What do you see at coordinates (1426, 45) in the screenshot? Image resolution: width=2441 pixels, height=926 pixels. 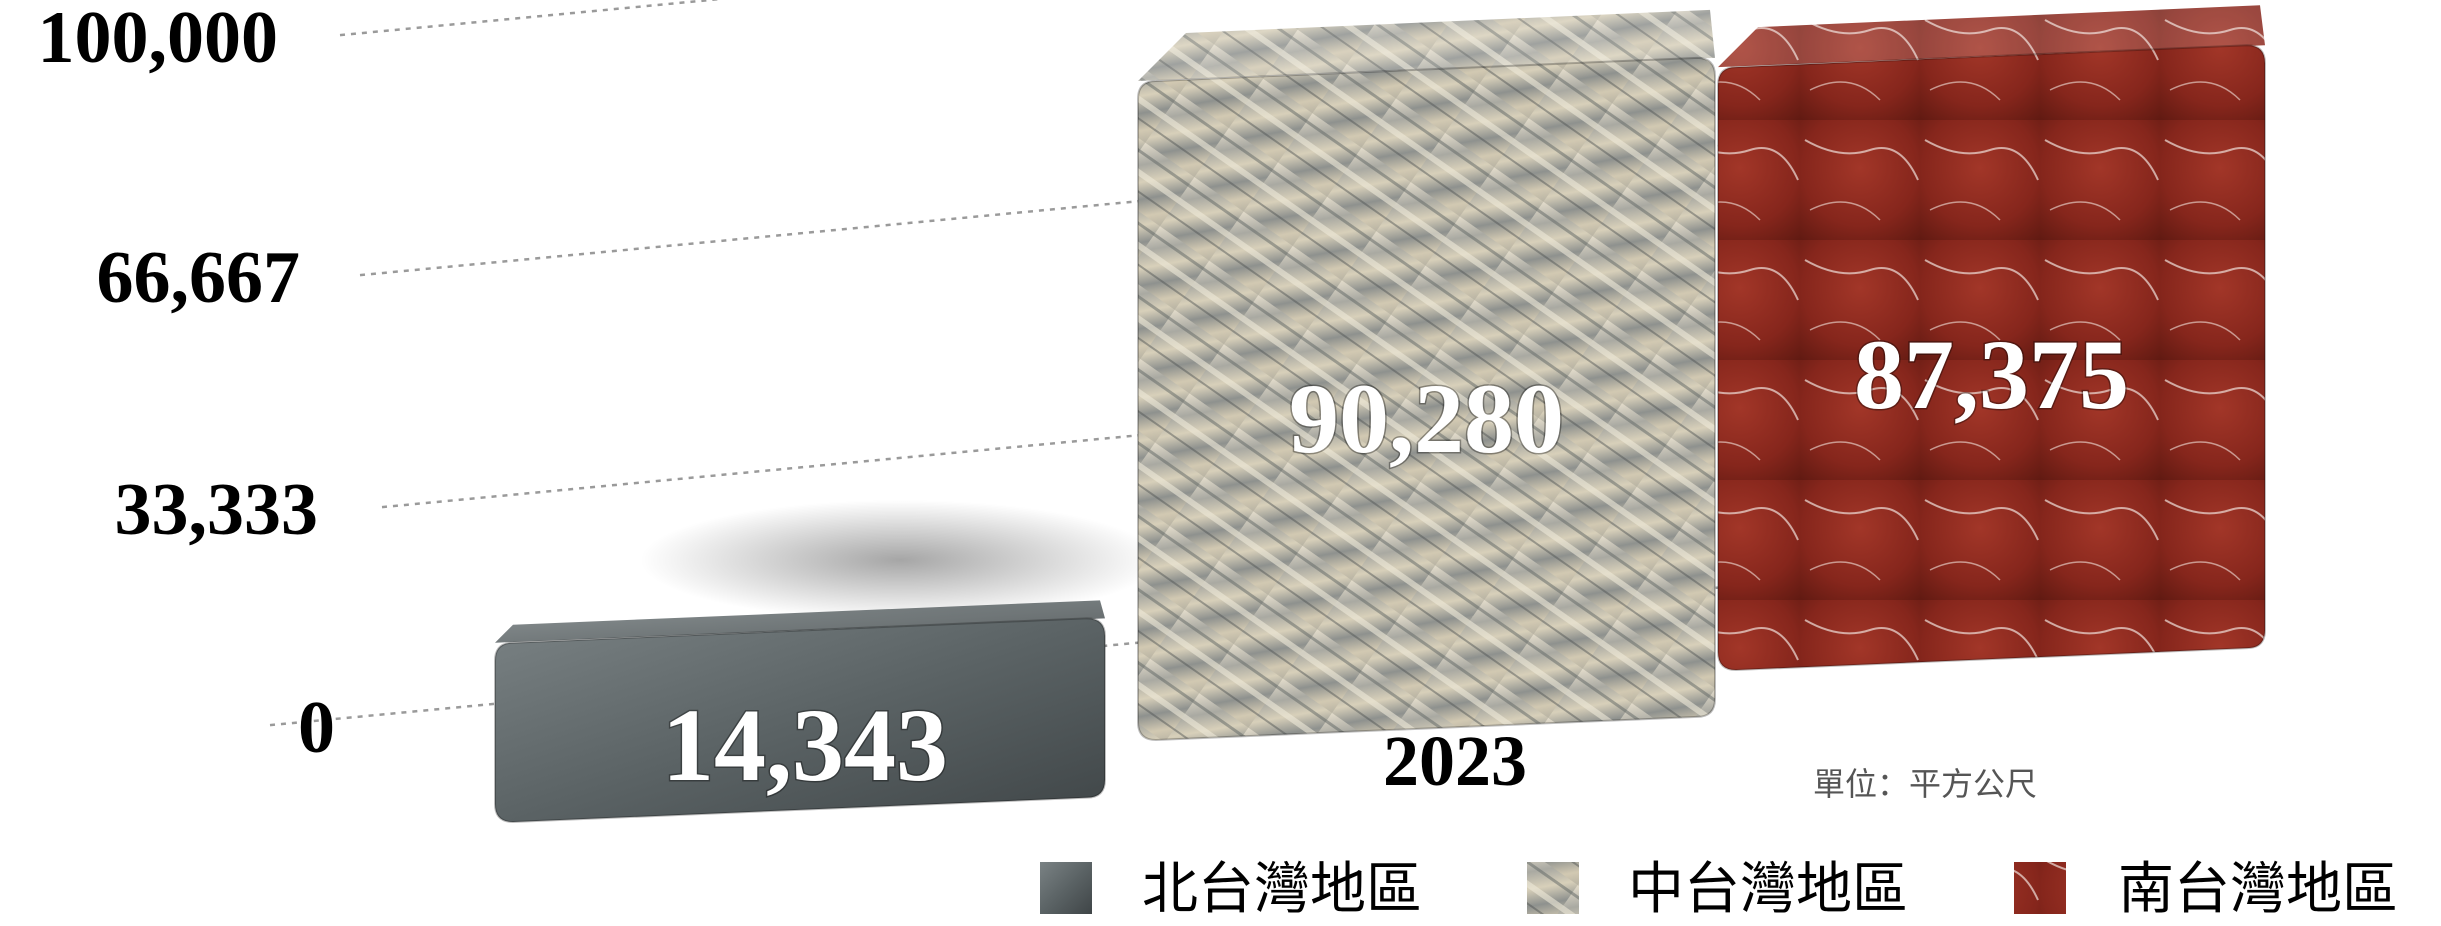 I see `bar-central-top` at bounding box center [1426, 45].